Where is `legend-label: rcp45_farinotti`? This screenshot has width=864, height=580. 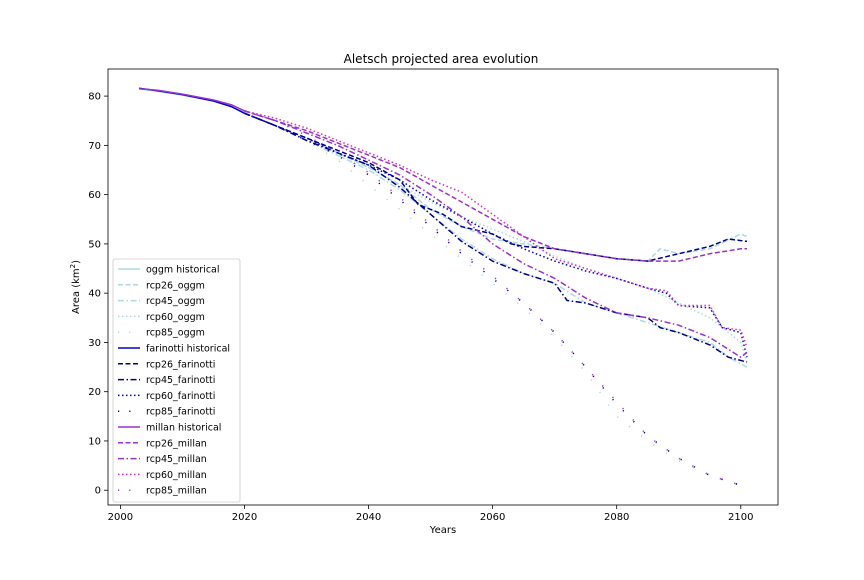 legend-label: rcp45_farinotti is located at coordinates (180, 380).